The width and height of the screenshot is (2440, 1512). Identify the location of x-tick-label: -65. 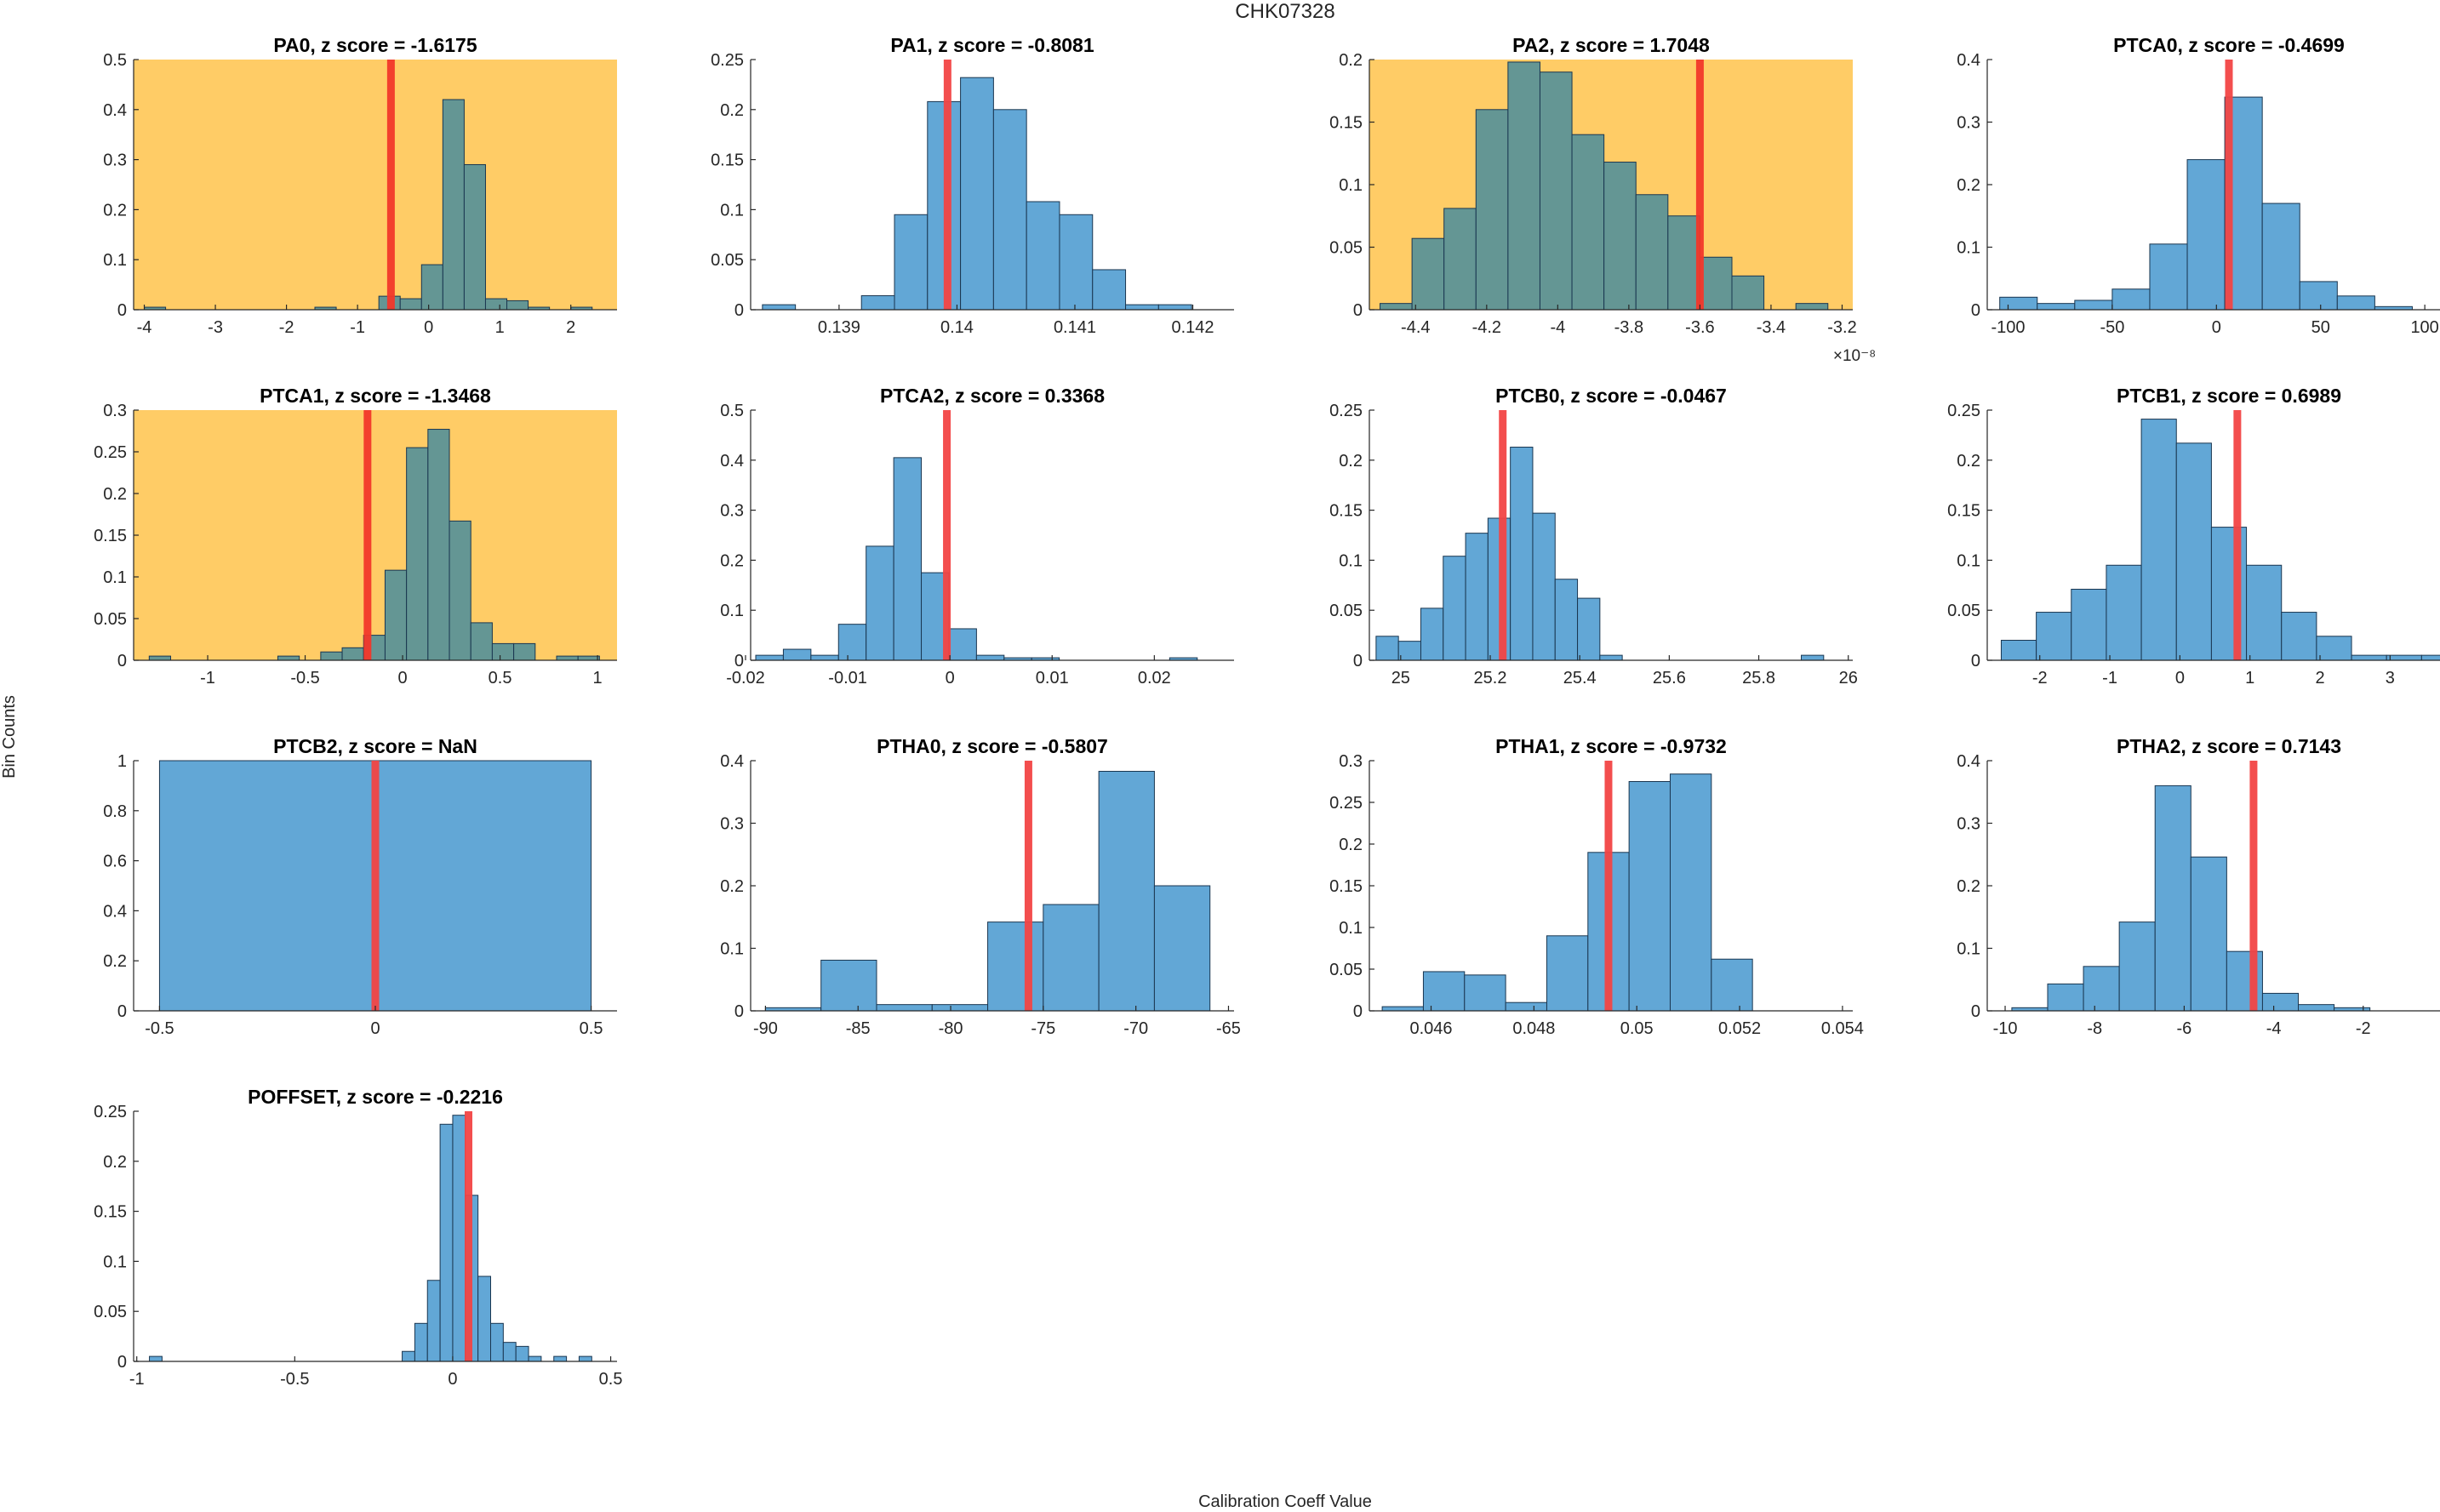
(1228, 1028).